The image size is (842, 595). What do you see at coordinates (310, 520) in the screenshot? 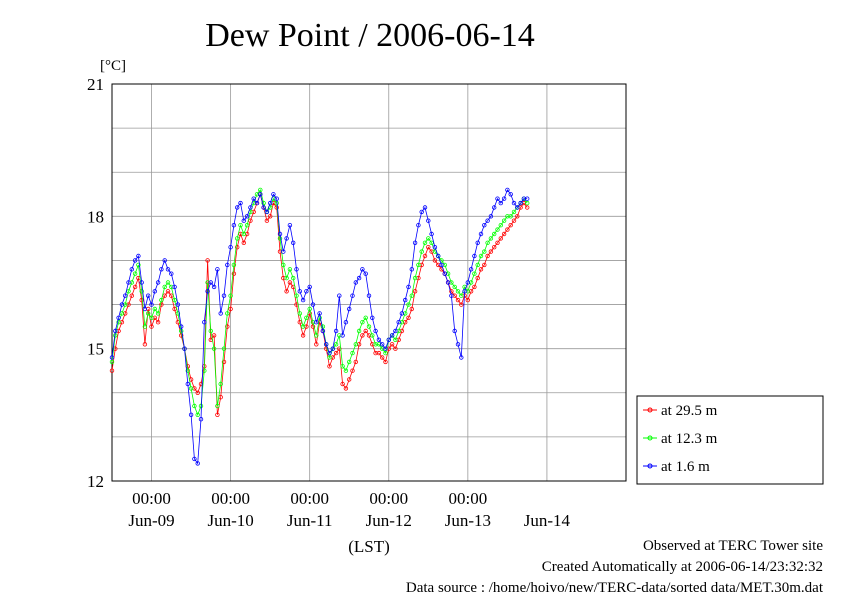
I see `x-date-tick-label: Jun-11` at bounding box center [310, 520].